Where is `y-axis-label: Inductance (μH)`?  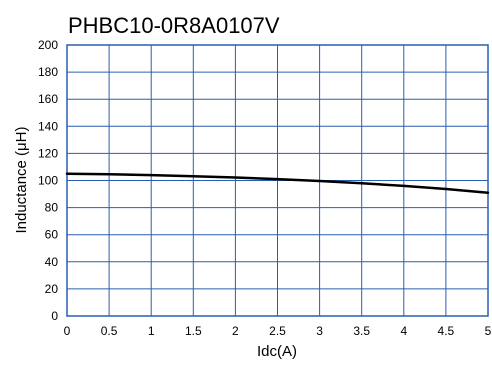 y-axis-label: Inductance (μH) is located at coordinates (21, 179).